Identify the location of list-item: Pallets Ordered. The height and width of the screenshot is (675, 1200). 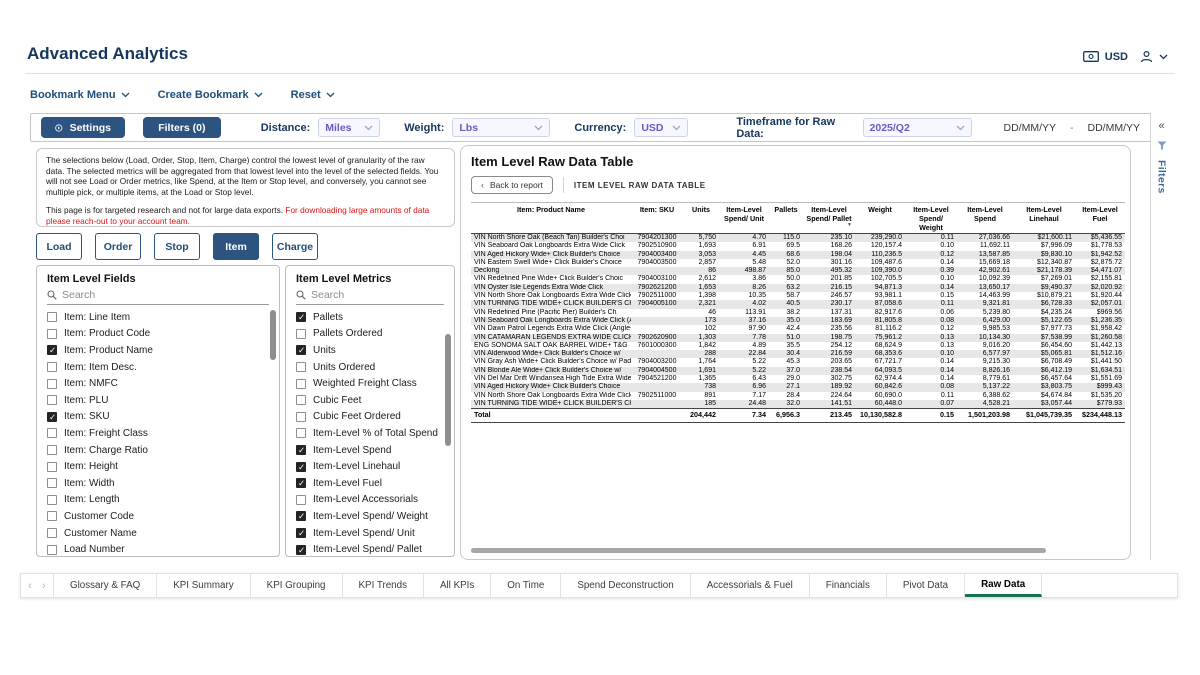
(370, 334).